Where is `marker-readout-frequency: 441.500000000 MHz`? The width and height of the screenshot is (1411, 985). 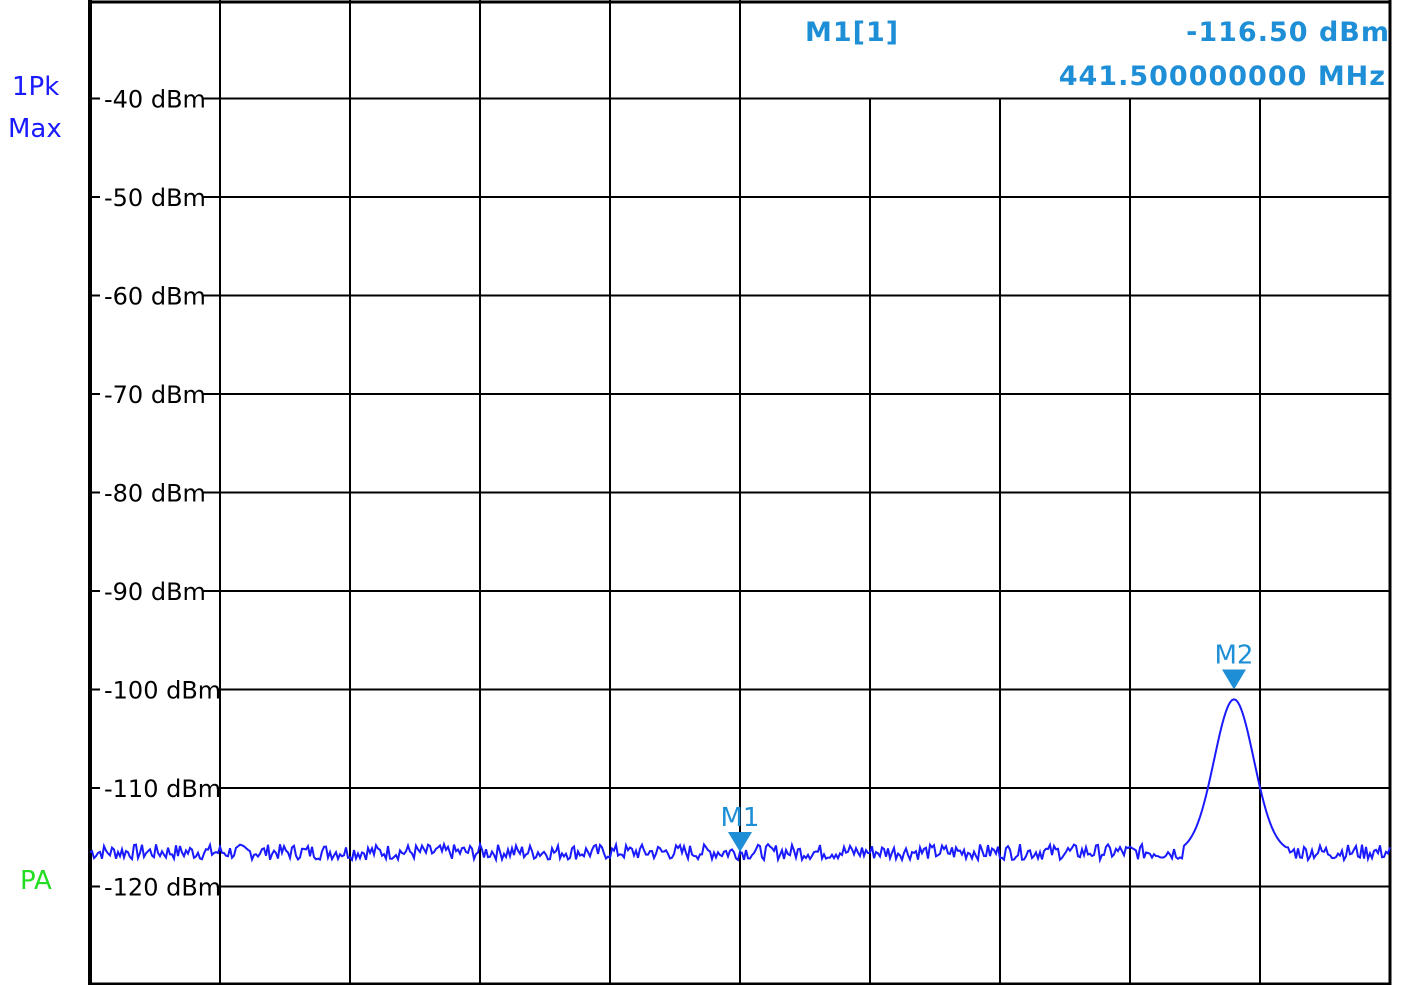 marker-readout-frequency: 441.500000000 MHz is located at coordinates (1222, 76).